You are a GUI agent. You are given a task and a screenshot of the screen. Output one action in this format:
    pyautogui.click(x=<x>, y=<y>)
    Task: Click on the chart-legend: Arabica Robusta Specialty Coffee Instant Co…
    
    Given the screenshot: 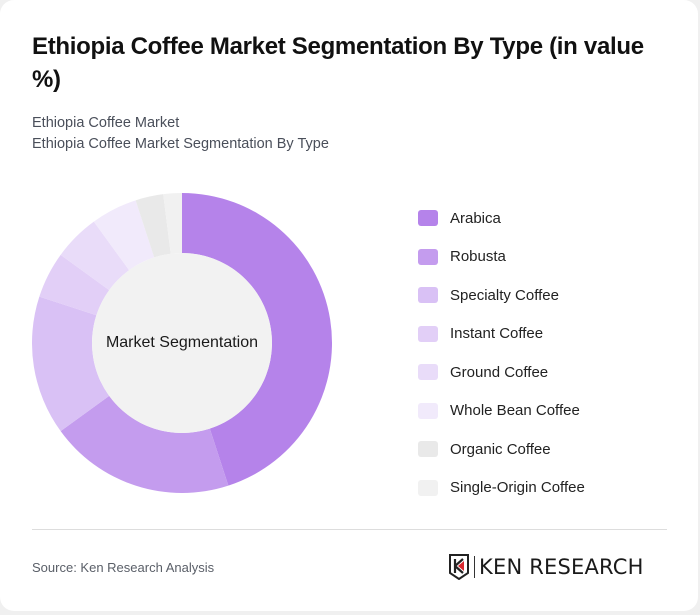 What is the action you would take?
    pyautogui.click(x=501, y=353)
    